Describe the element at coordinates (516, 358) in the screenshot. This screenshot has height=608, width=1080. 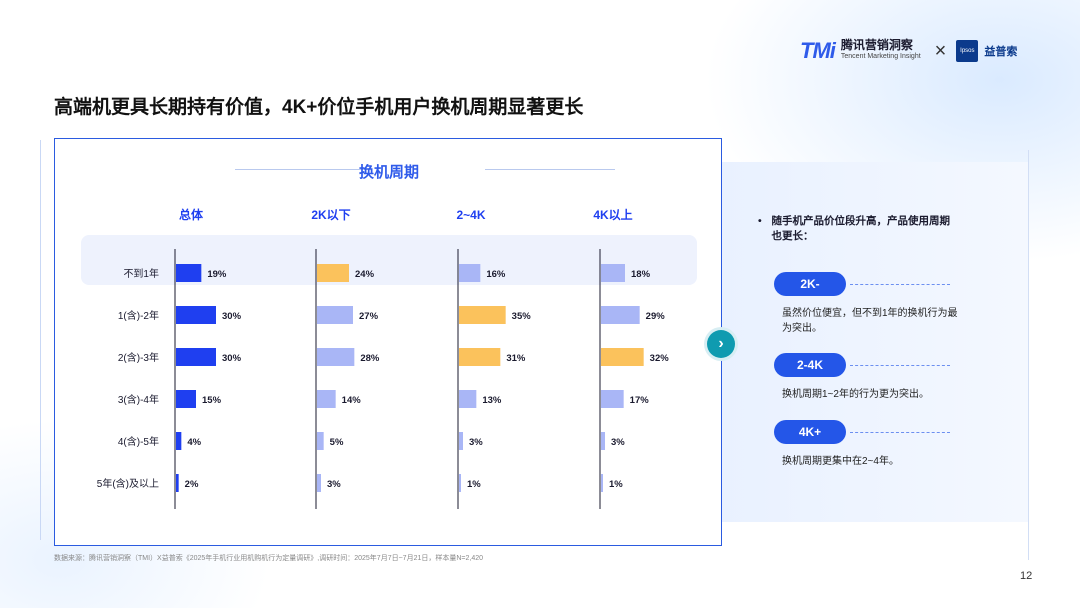
I see `bar-label-2-2: 31%` at that location.